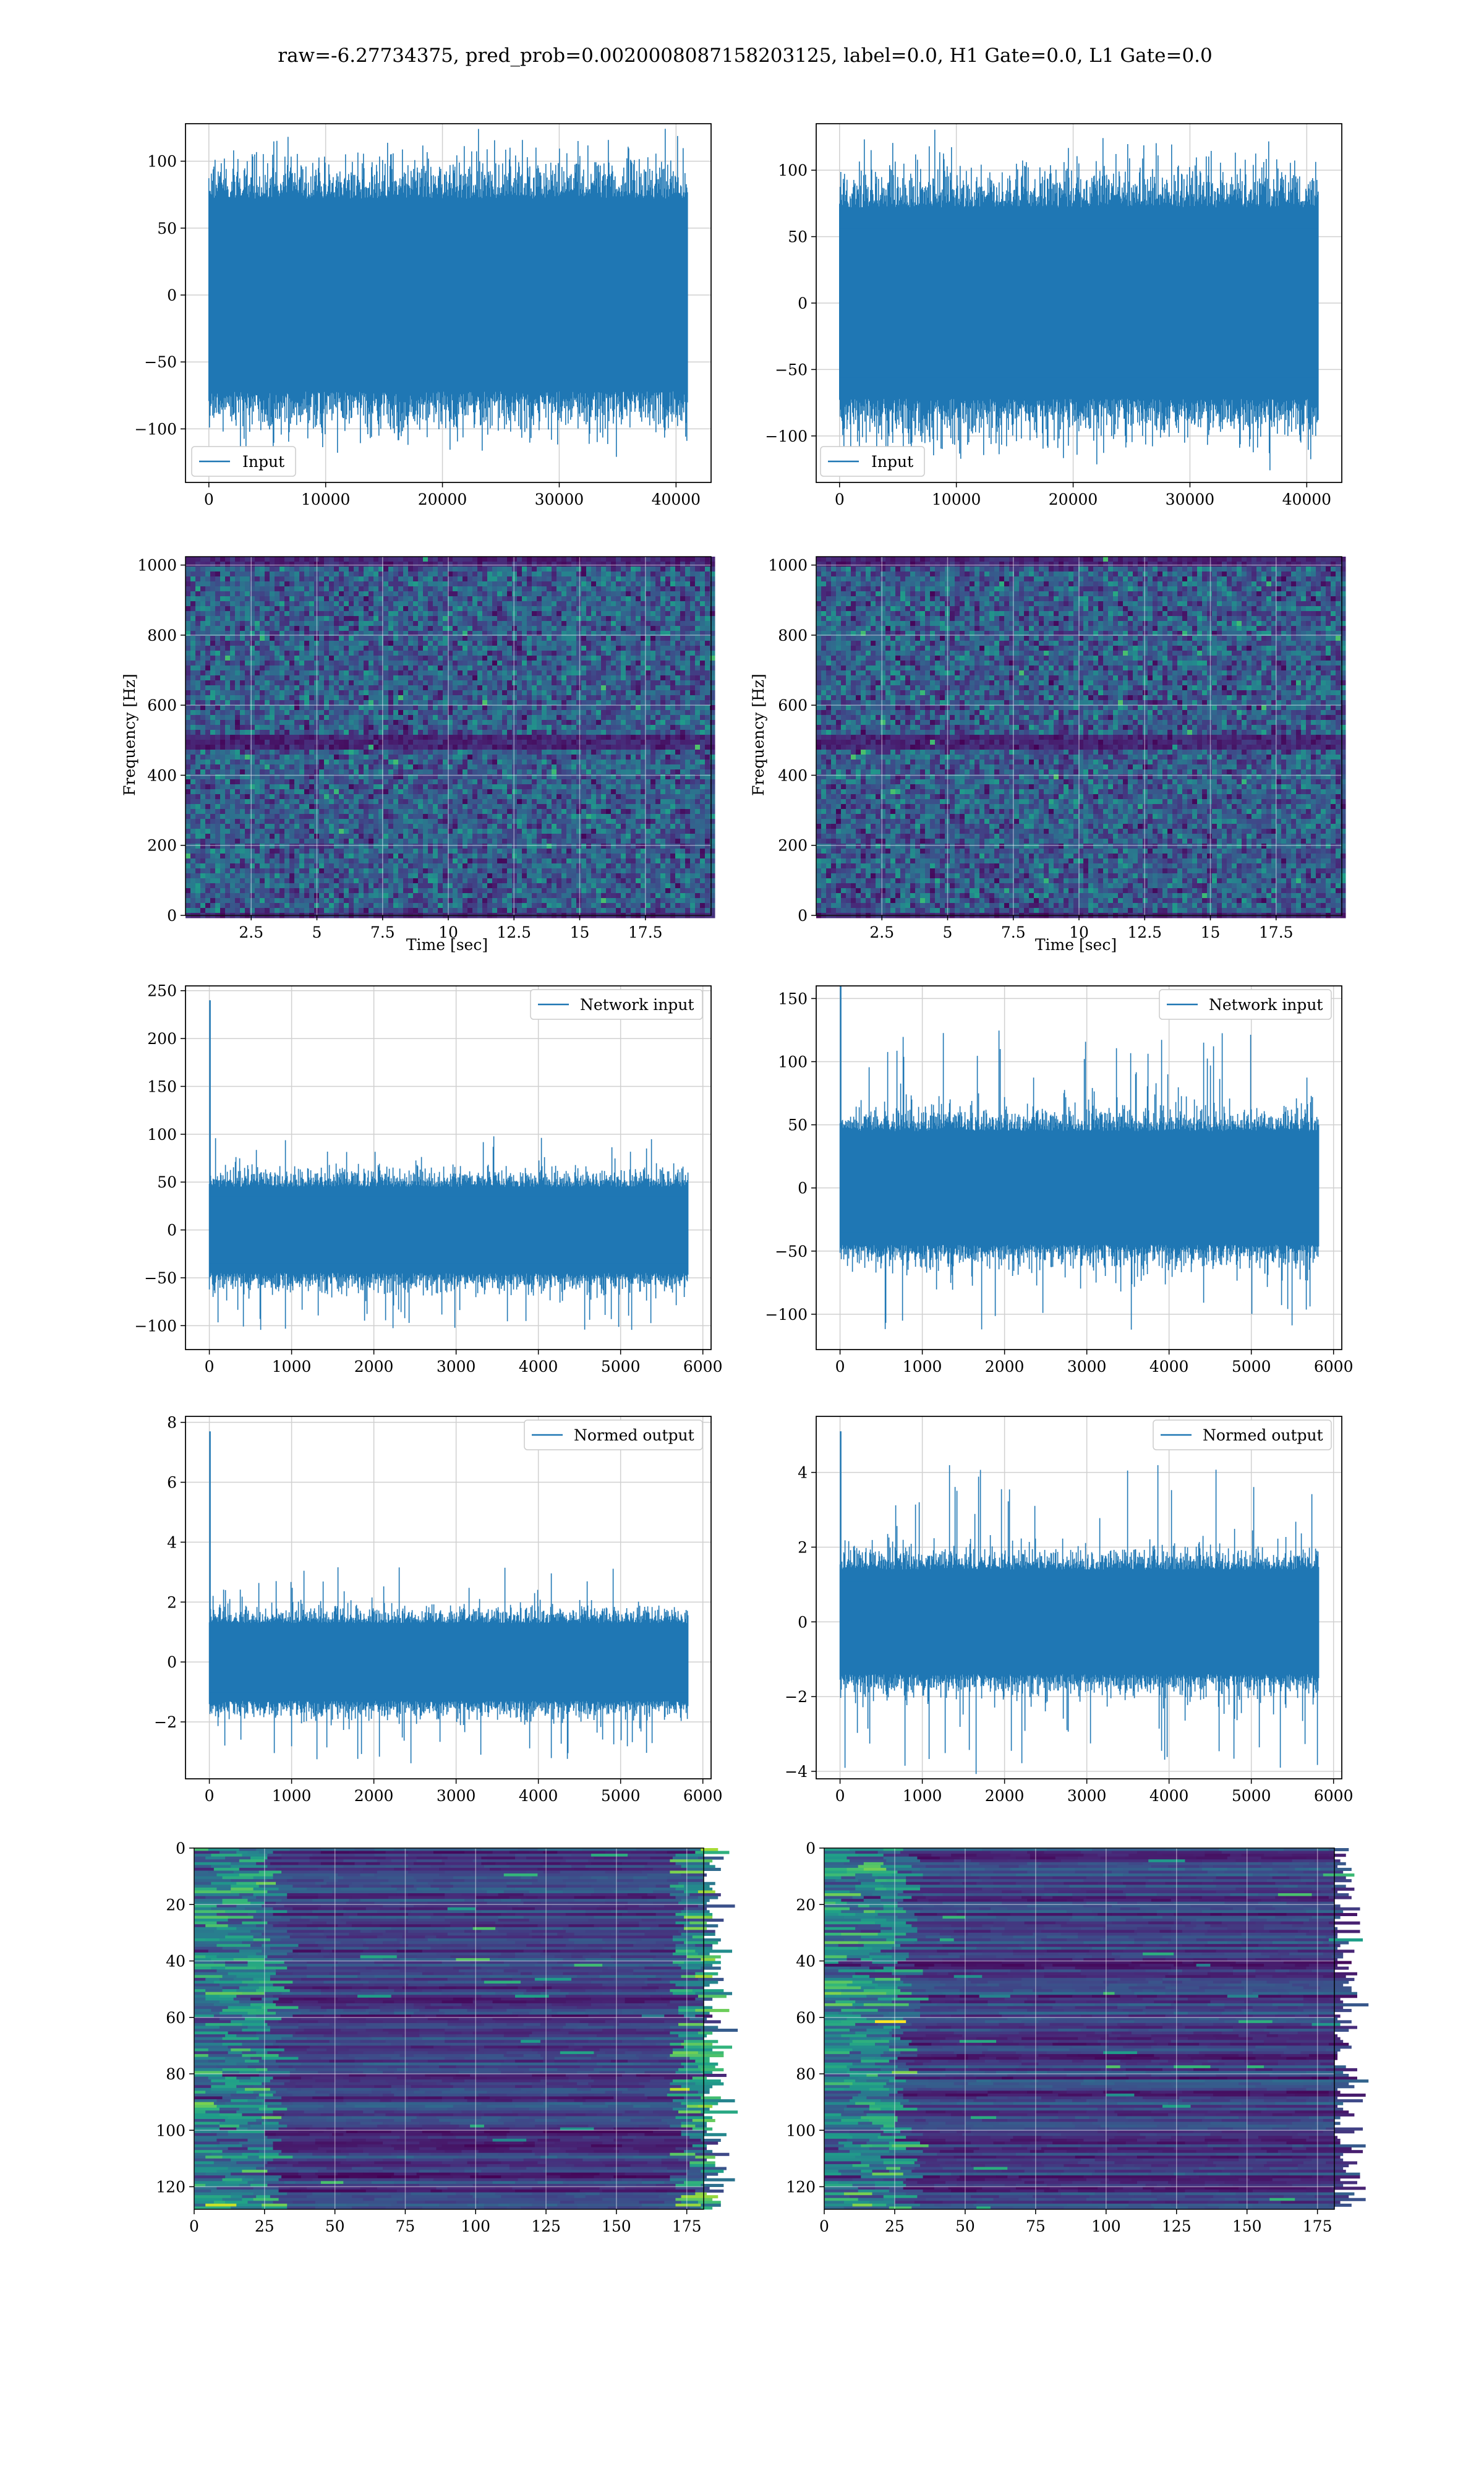  I want to click on y-tick-label: 60, so click(176, 2018).